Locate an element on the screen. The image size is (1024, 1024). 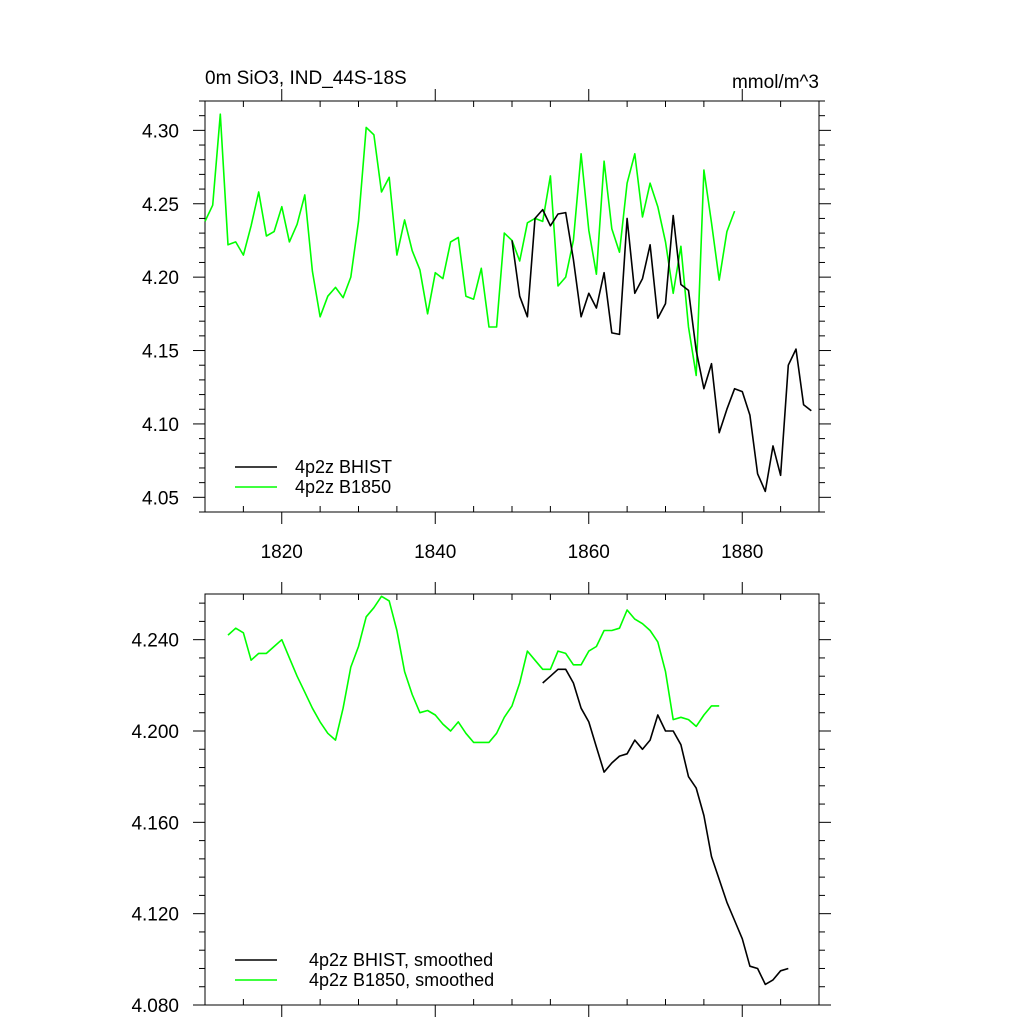
x-tick-label: 1880 is located at coordinates (742, 552).